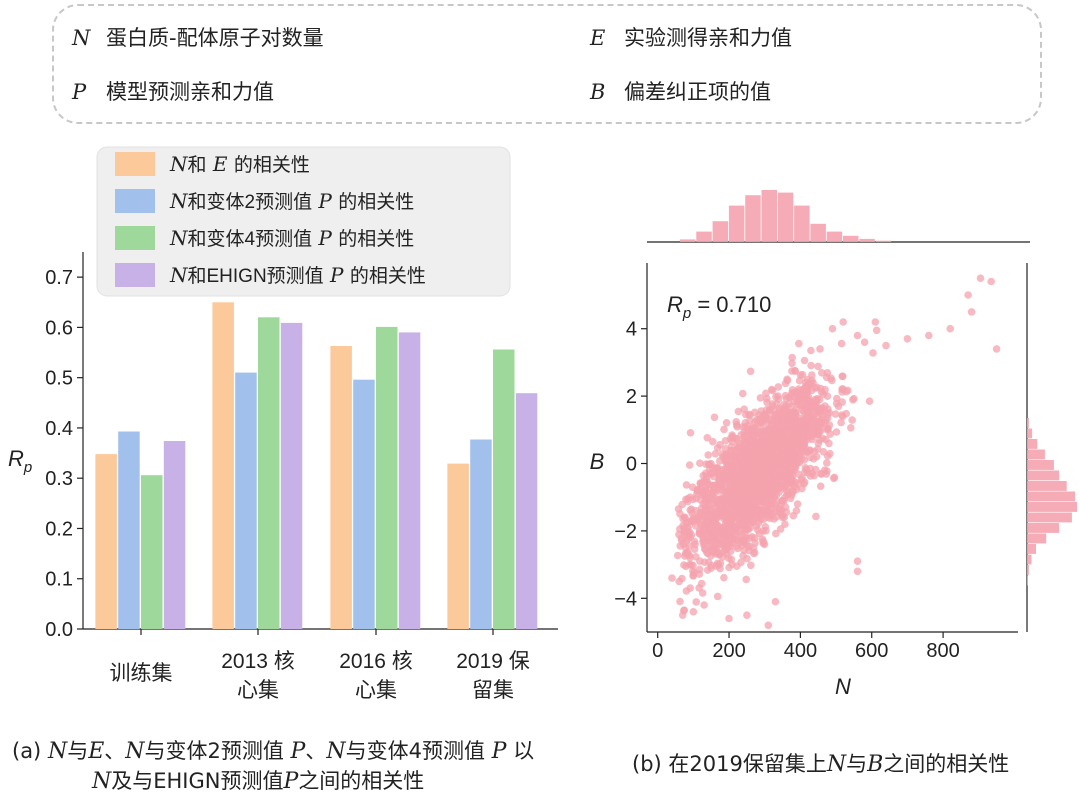  Describe the element at coordinates (30, 751) in the screenshot. I see `caption-text: (a)` at that location.